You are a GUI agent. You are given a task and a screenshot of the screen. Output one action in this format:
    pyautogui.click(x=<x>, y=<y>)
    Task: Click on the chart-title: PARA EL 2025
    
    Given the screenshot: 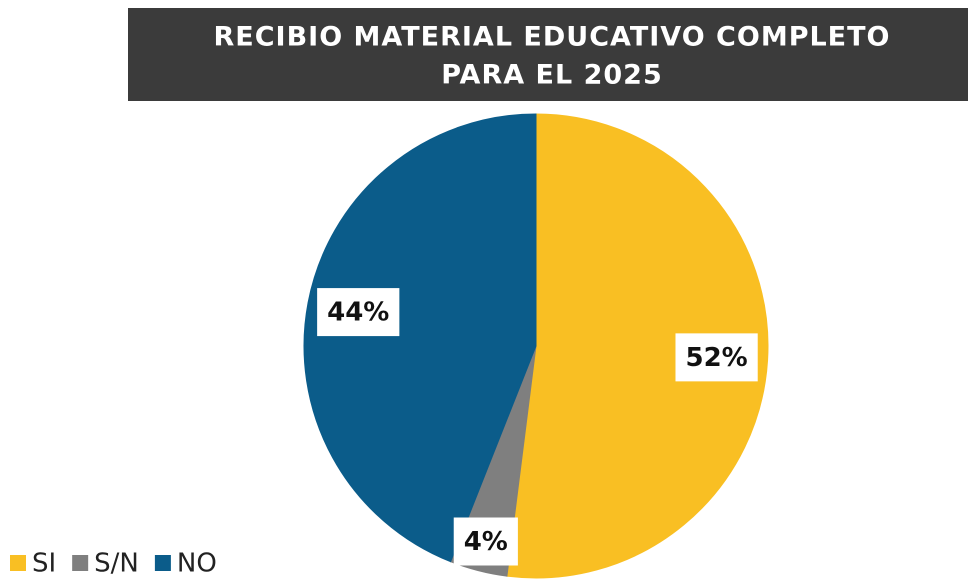 What is the action you would take?
    pyautogui.click(x=552, y=75)
    